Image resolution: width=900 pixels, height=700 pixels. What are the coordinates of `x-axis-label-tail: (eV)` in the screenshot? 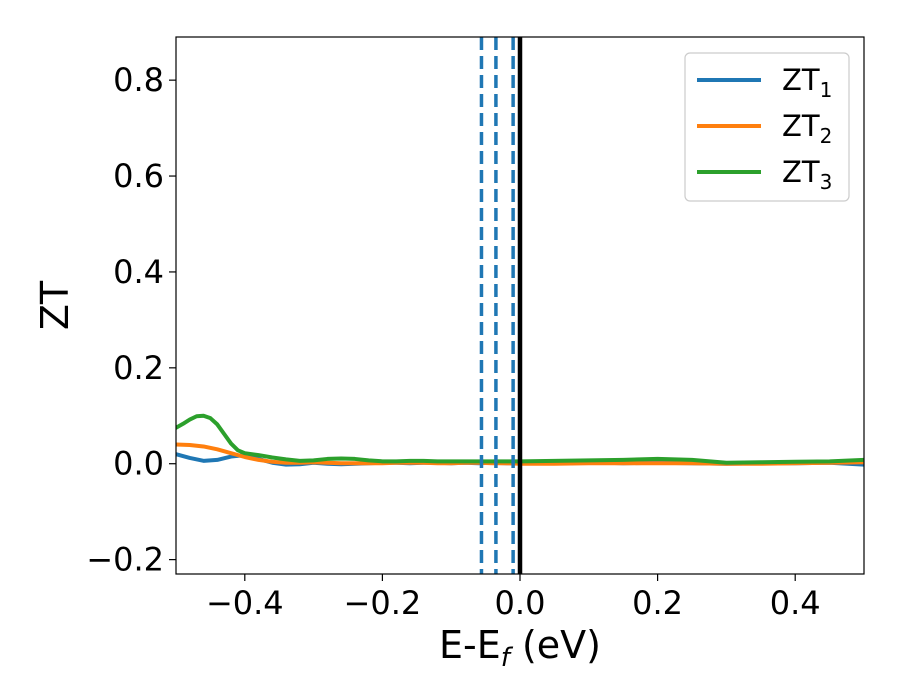 It's located at (555, 645).